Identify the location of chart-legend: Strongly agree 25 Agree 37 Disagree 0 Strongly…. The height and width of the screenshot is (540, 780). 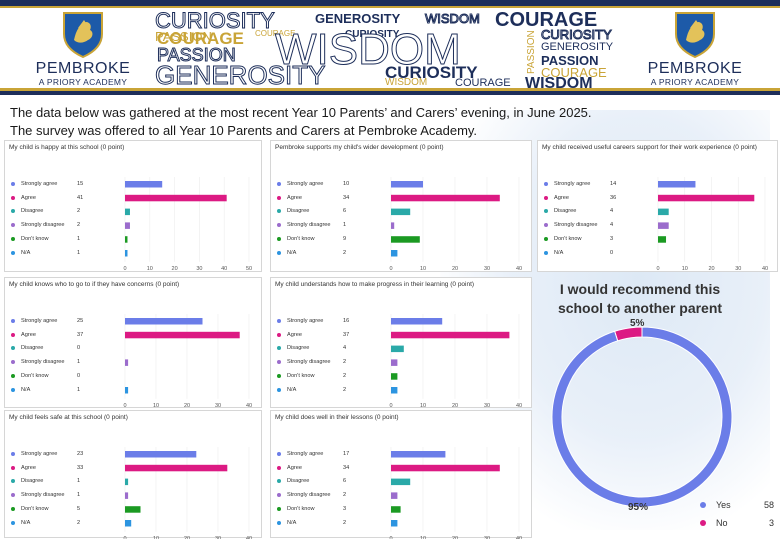
(54, 355).